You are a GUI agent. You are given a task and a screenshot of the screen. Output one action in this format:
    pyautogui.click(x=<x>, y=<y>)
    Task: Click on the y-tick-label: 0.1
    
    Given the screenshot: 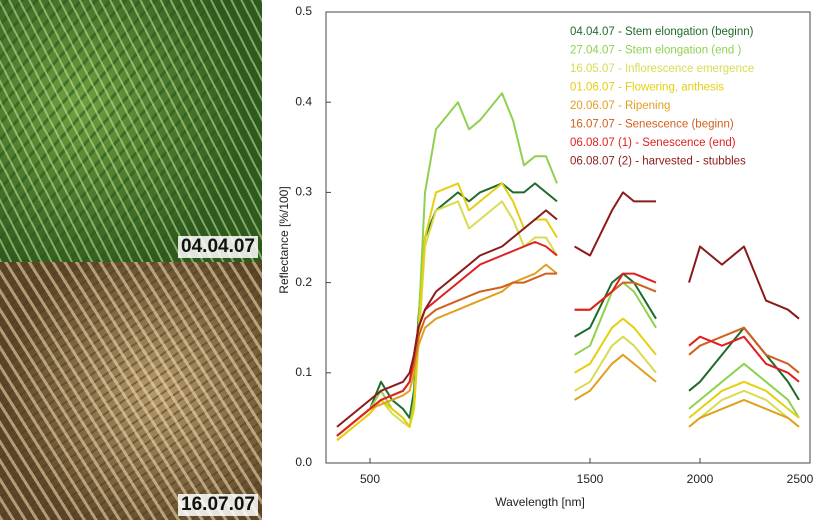 What is the action you would take?
    pyautogui.click(x=303, y=372)
    